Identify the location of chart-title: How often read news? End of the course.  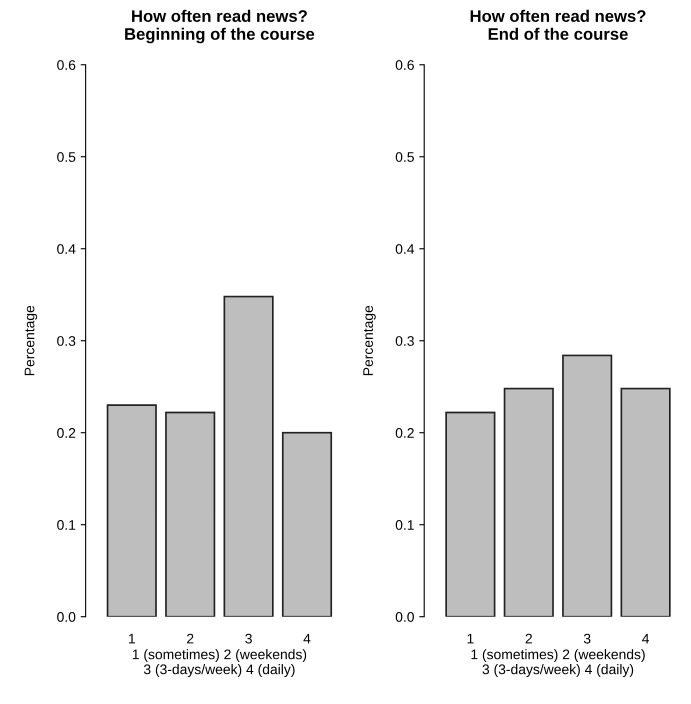
(558, 25).